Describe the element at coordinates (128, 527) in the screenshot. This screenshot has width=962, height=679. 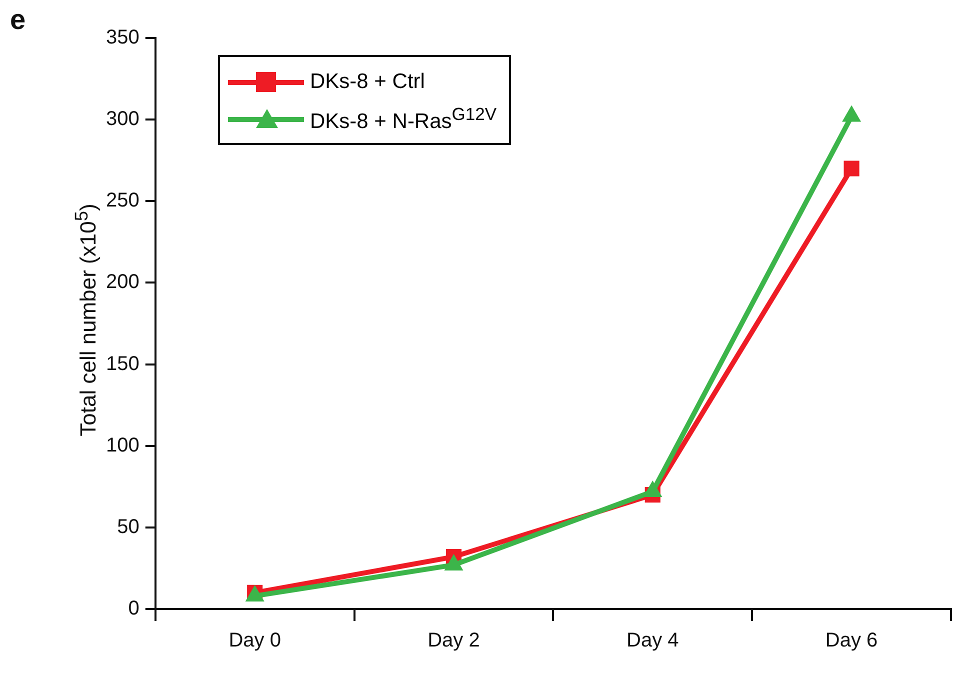
I see `y-tick-label: 50` at that location.